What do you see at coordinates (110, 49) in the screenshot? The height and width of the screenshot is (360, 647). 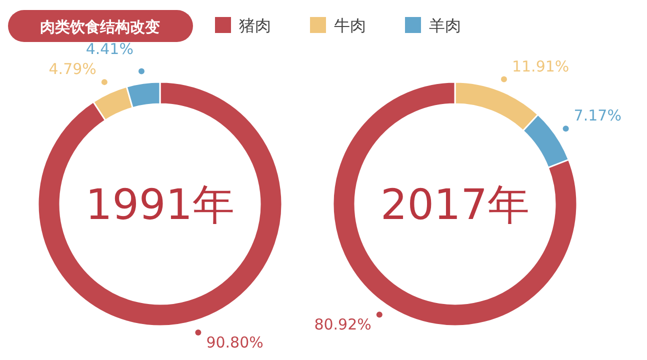 I see `data-label: 4.41%` at bounding box center [110, 49].